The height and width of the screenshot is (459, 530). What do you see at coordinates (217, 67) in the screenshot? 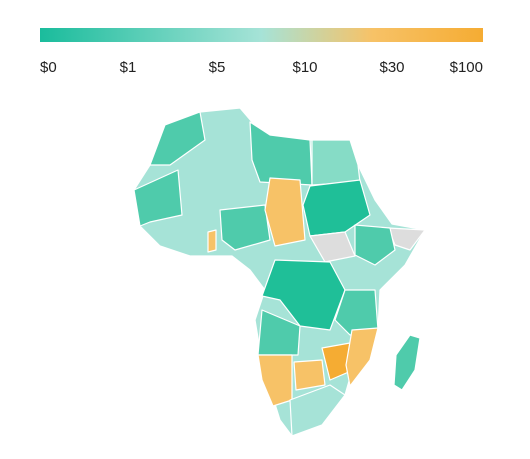
I see `legend-label: $5` at bounding box center [217, 67].